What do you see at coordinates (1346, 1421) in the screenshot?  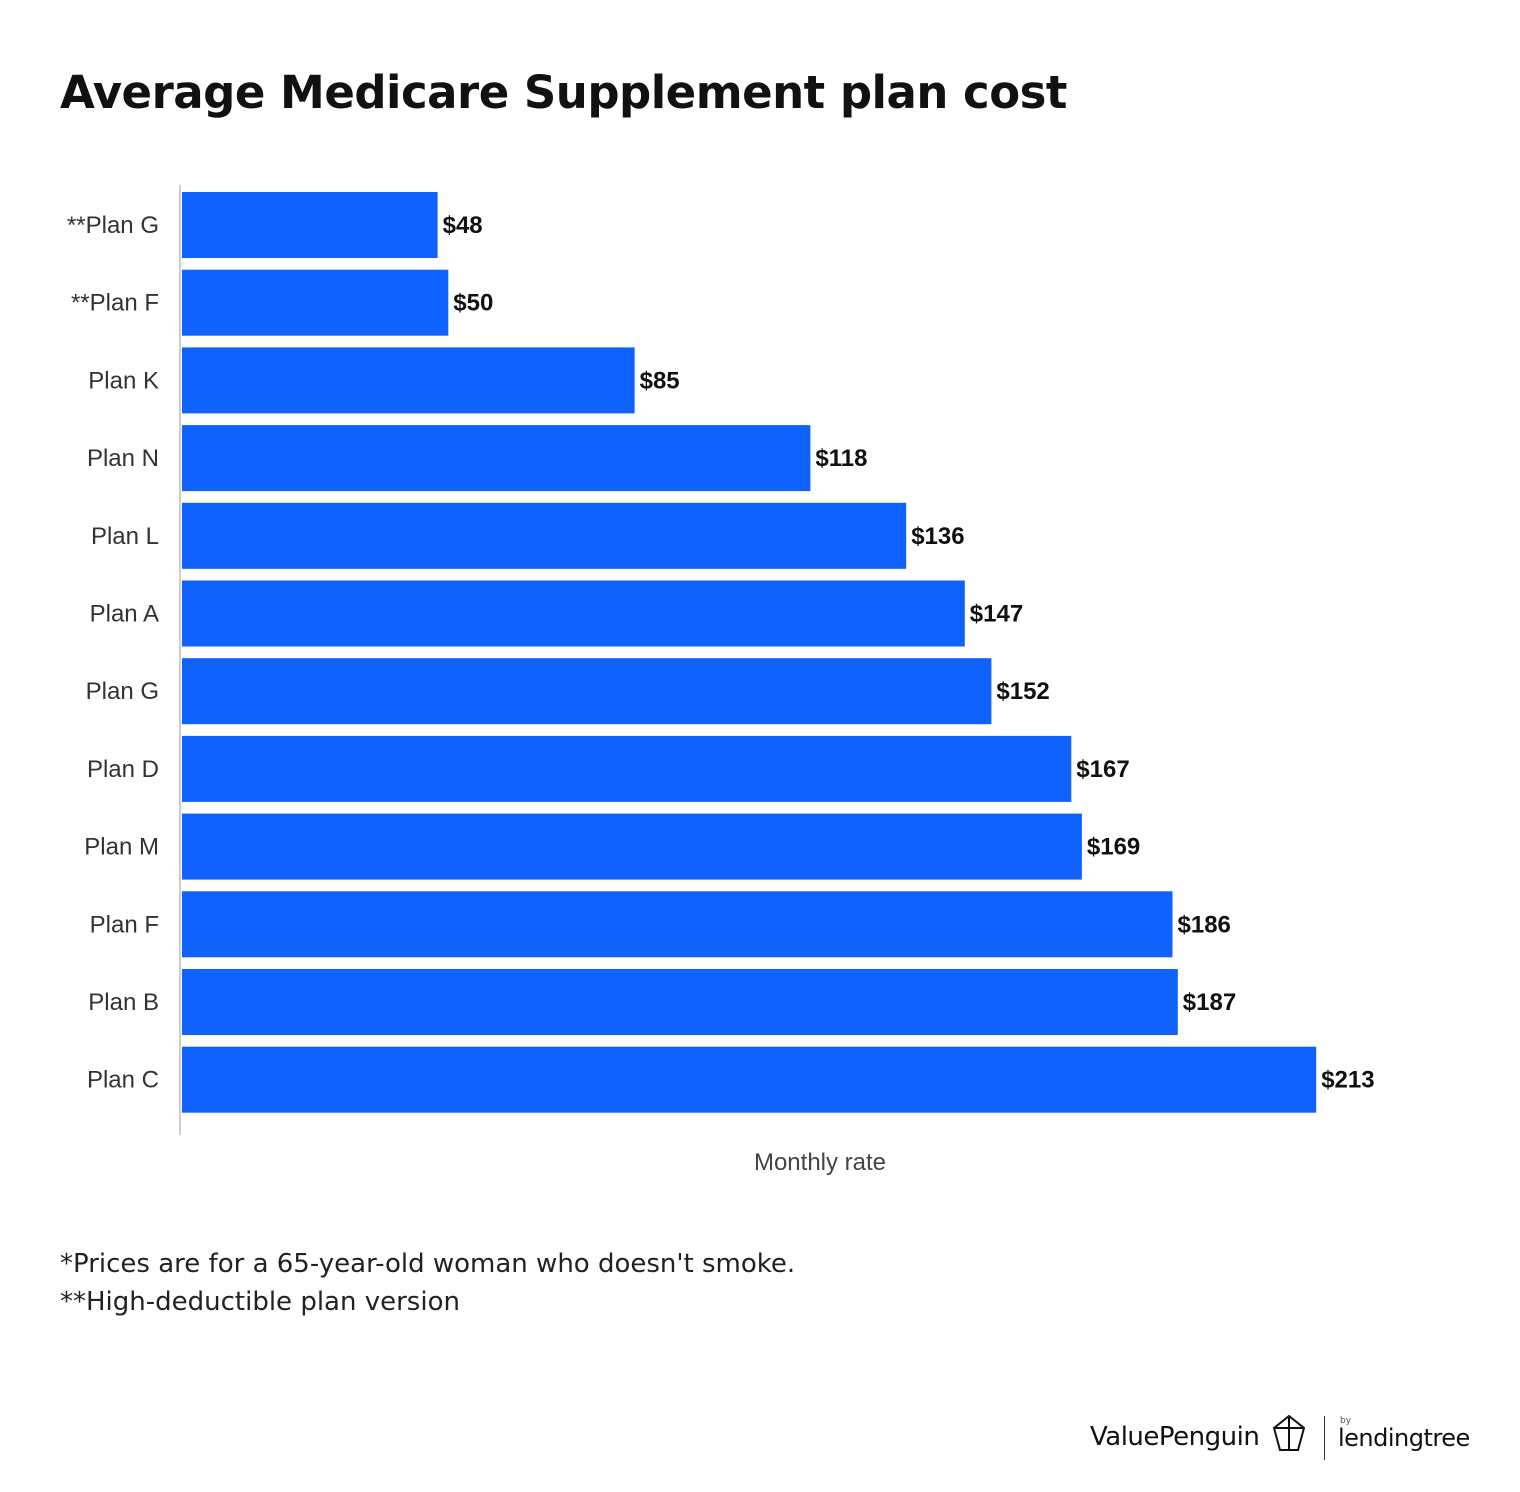 I see `brand-by-text: by` at bounding box center [1346, 1421].